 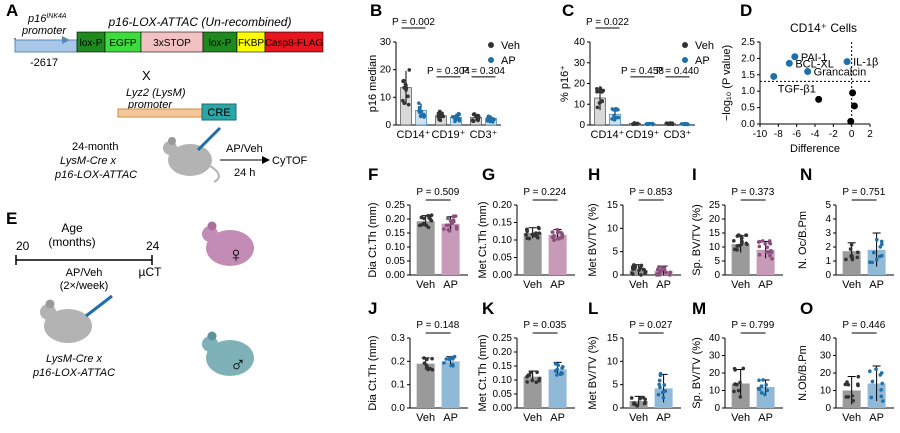 What do you see at coordinates (484, 135) in the screenshot?
I see `category-label: CD3⁺` at bounding box center [484, 135].